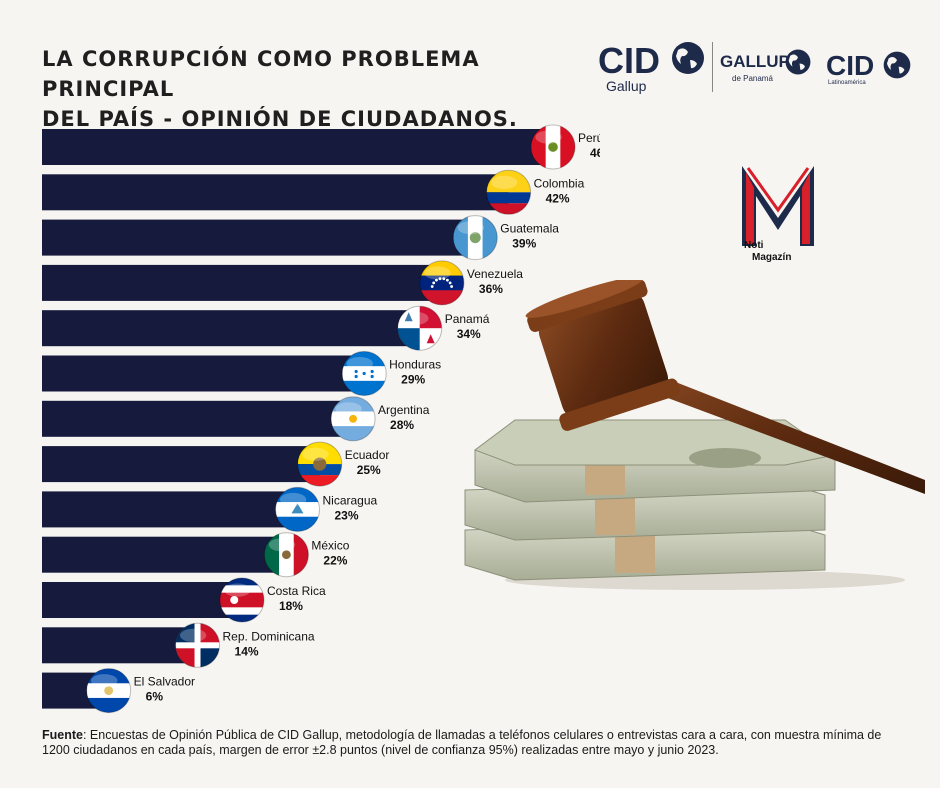 The width and height of the screenshot is (940, 788). I want to click on cid-gallup-logo-text: CID, so click(629, 60).